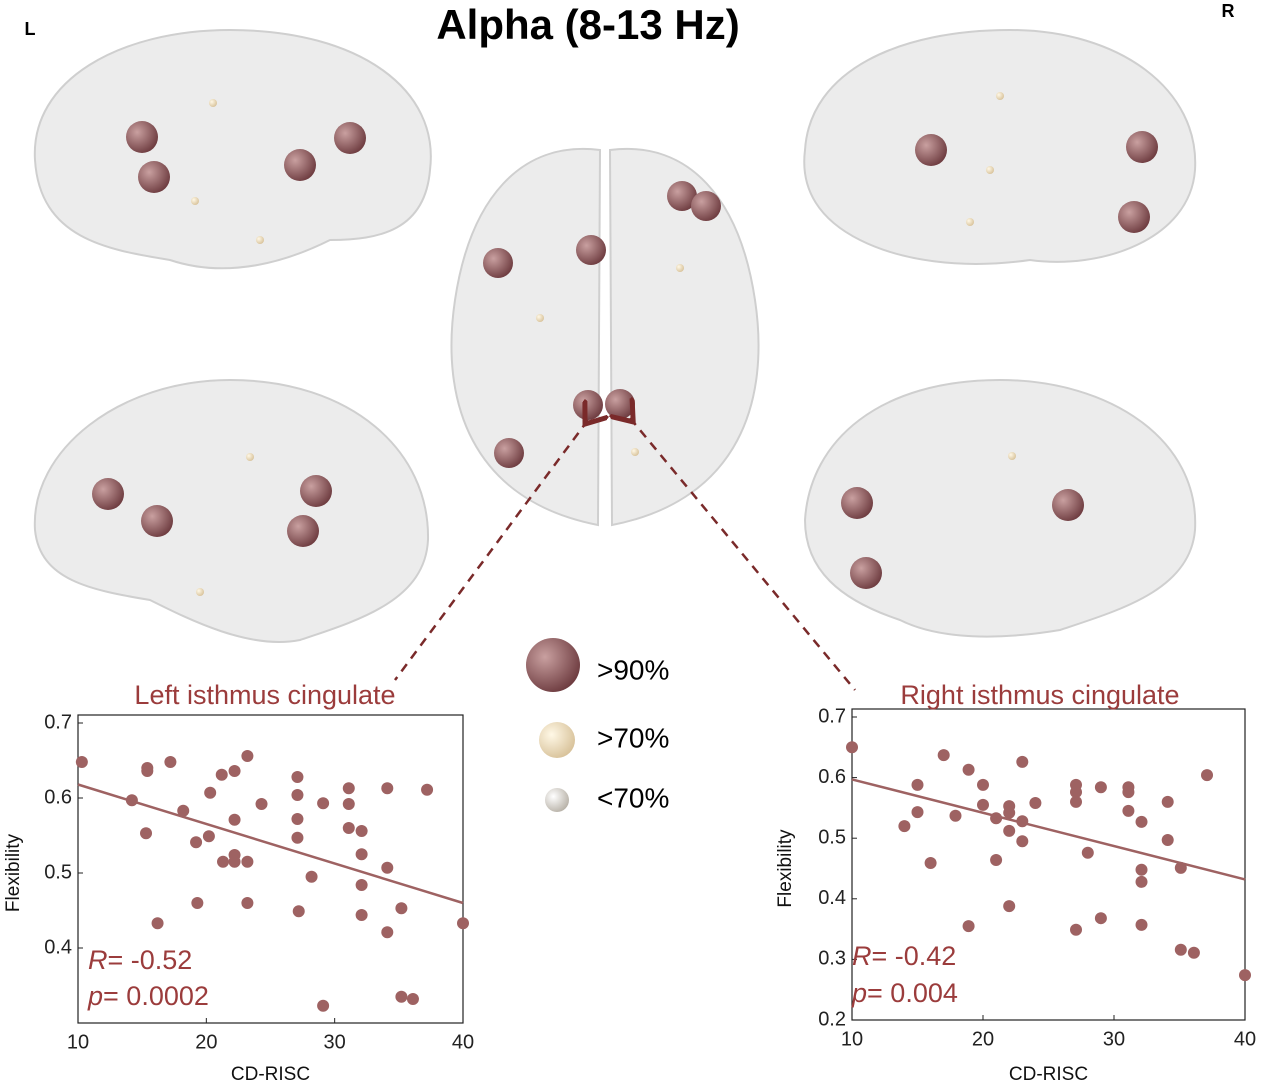 The image size is (1262, 1086). Describe the element at coordinates (904, 956) in the screenshot. I see `stat-annotation: R= -0.42` at that location.